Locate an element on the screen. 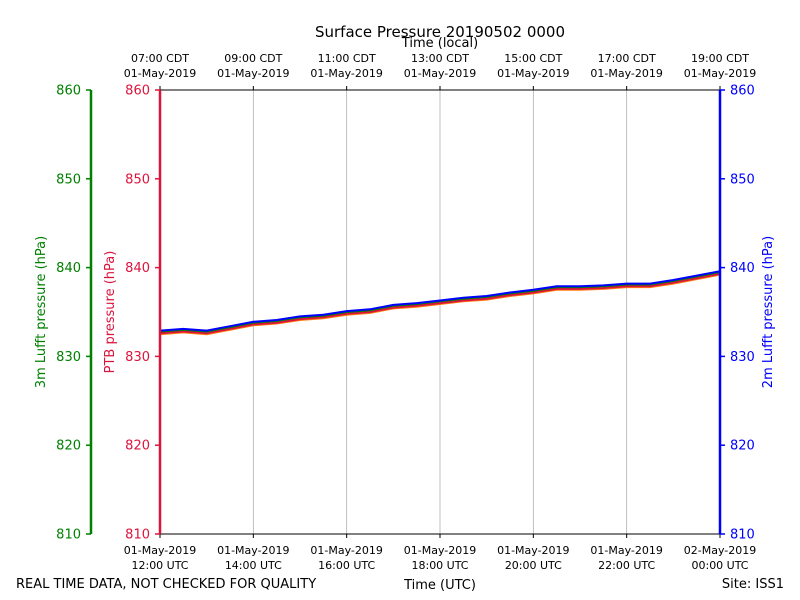 The image size is (800, 600). lufft3m-tick-label: 860 is located at coordinates (68, 91).